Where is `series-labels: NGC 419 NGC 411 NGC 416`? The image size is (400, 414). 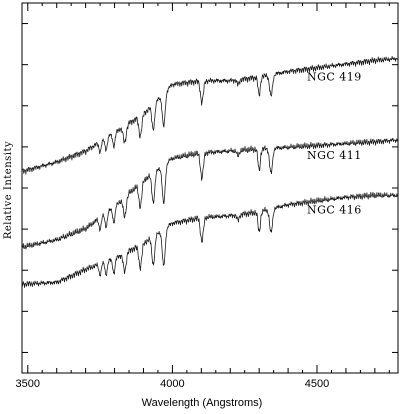 series-labels: NGC 419 NGC 411 NGC 416 is located at coordinates (334, 143).